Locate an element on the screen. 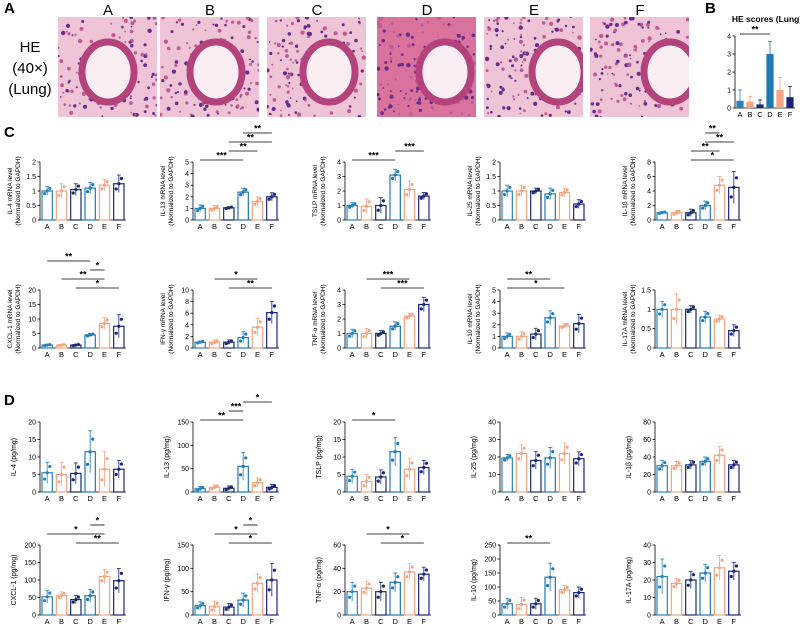  y-axis-label: IL-10 (pg/mg) is located at coordinates (474, 580).